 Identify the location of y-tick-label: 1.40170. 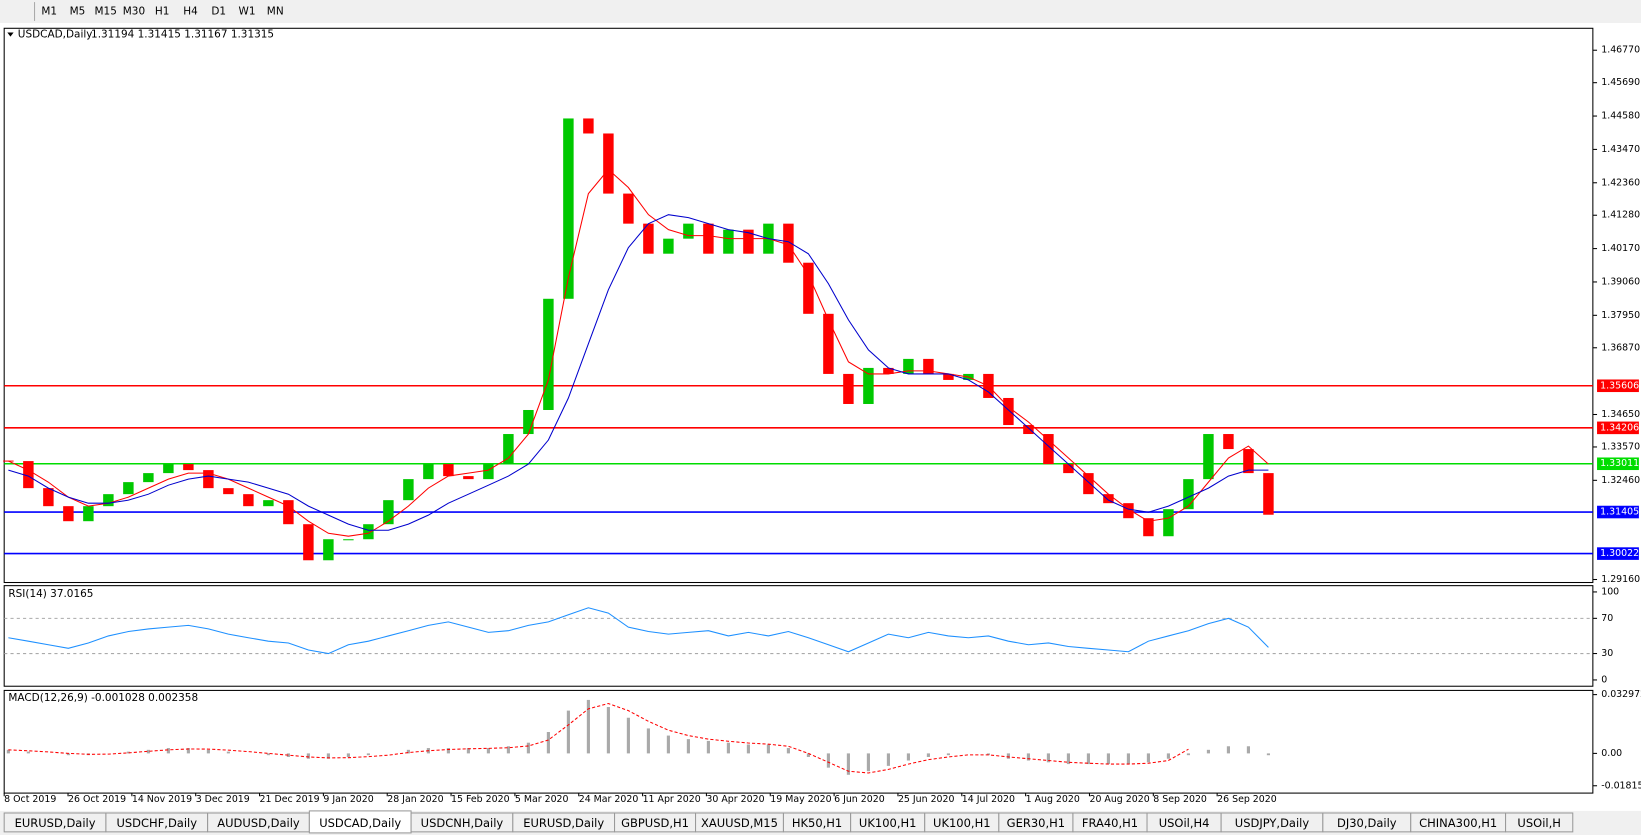
(1620, 248).